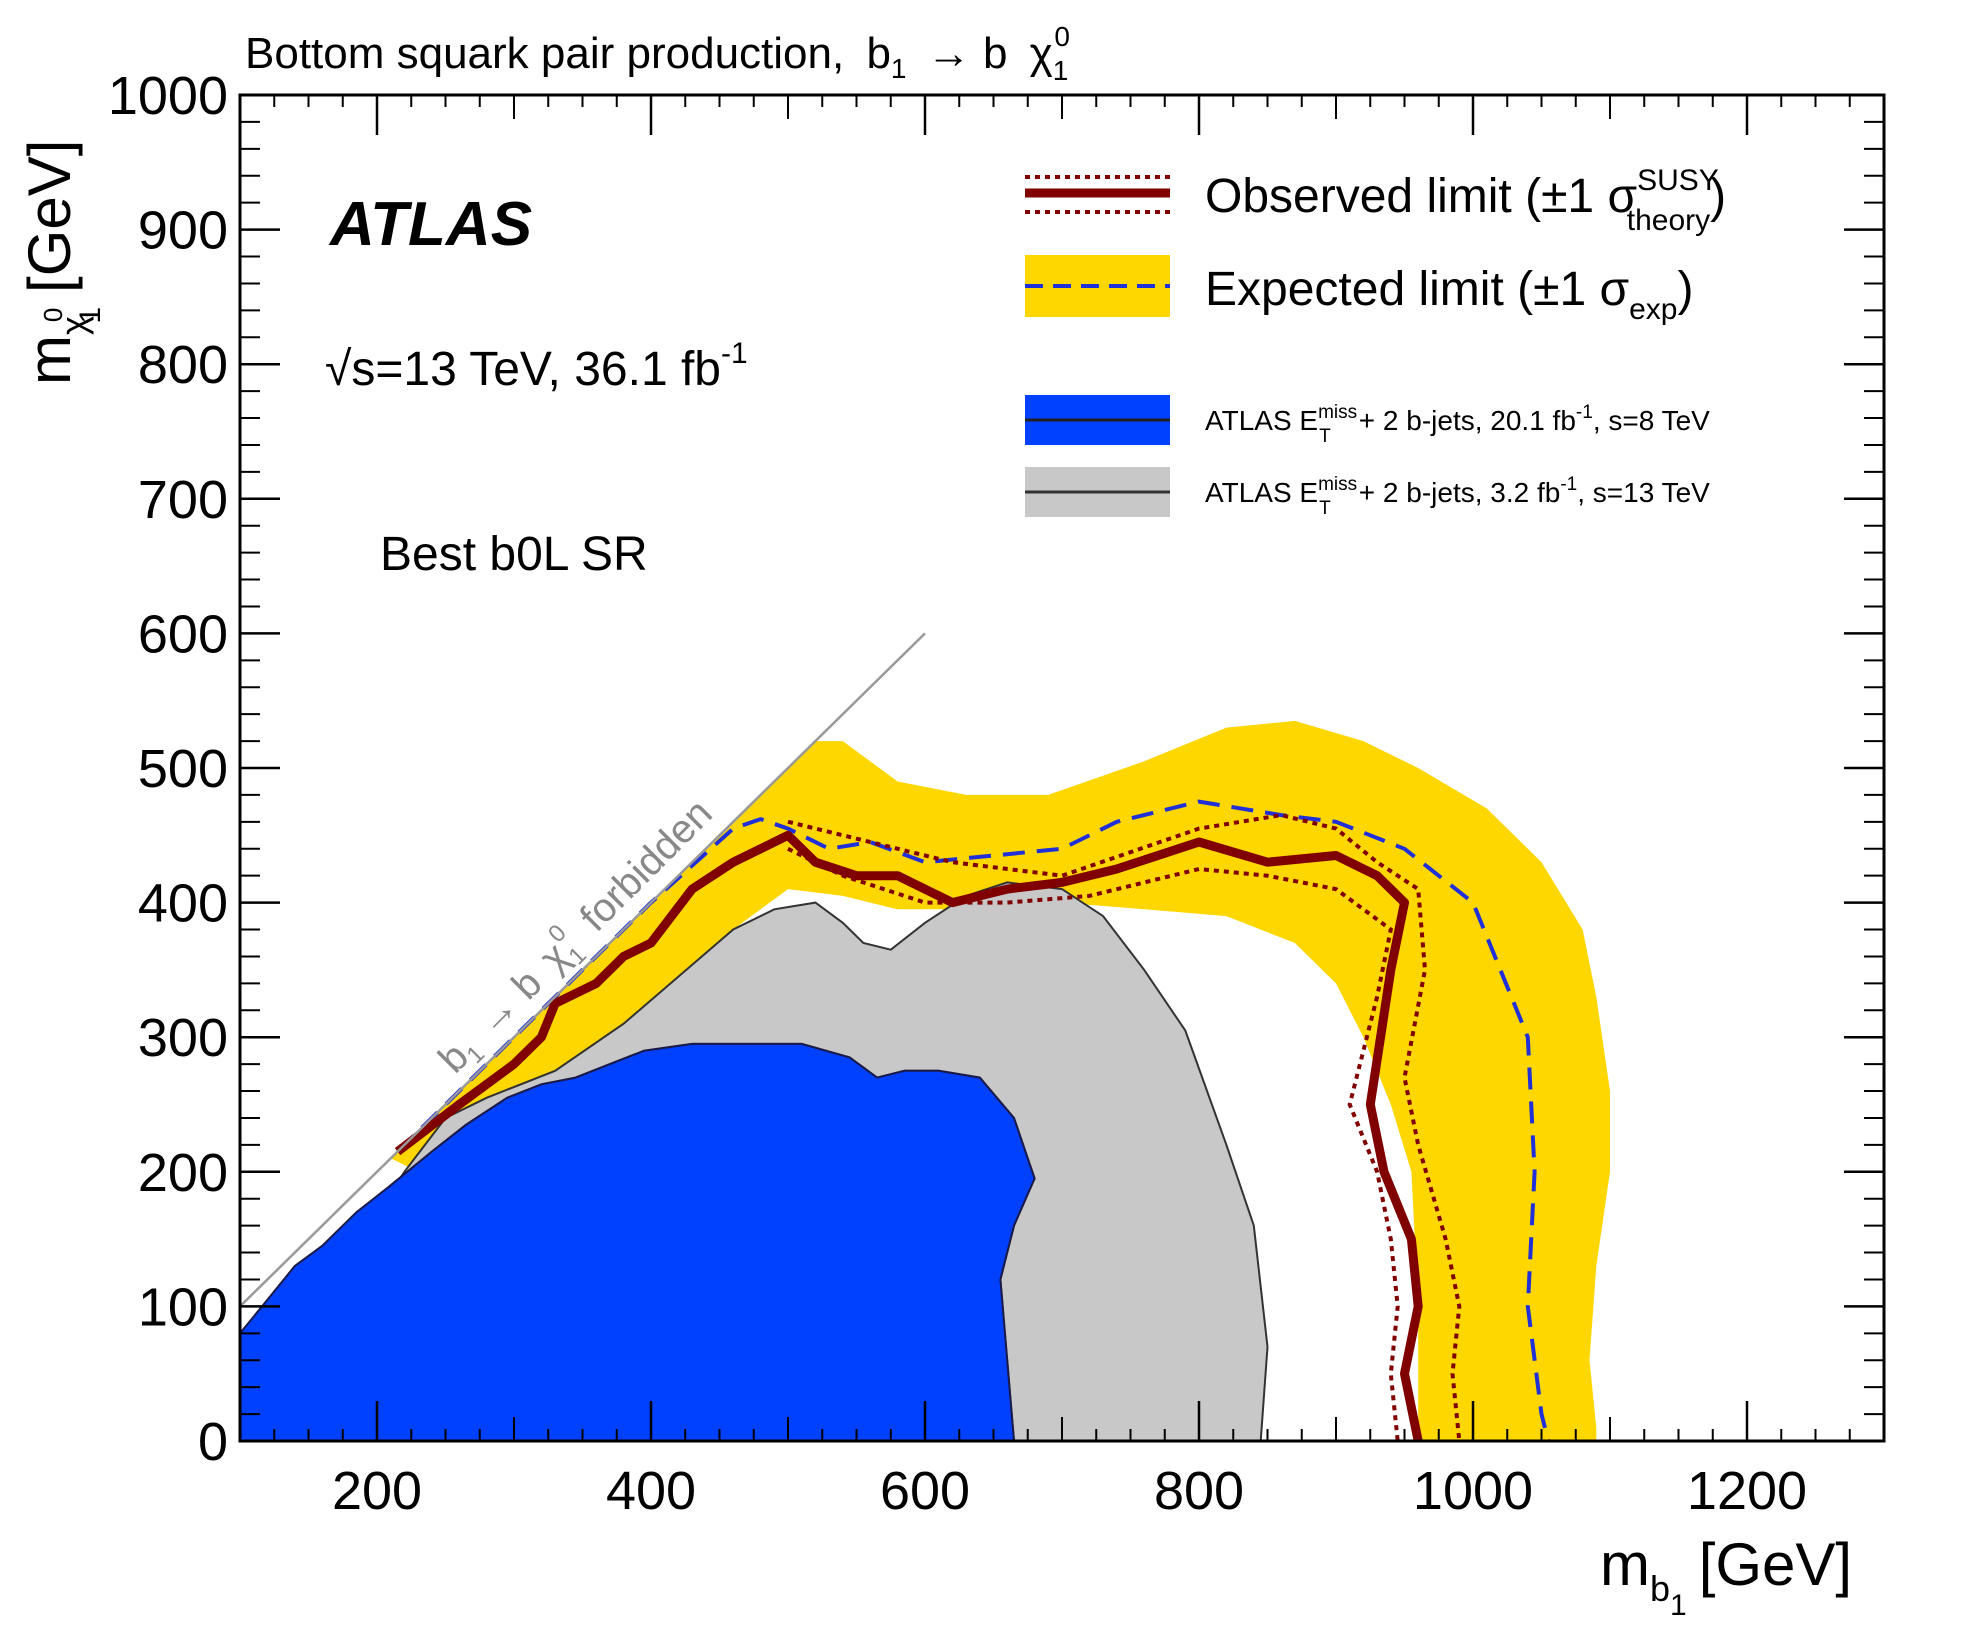 The image size is (1979, 1636). What do you see at coordinates (514, 554) in the screenshot?
I see `region-label: Best b0L SR` at bounding box center [514, 554].